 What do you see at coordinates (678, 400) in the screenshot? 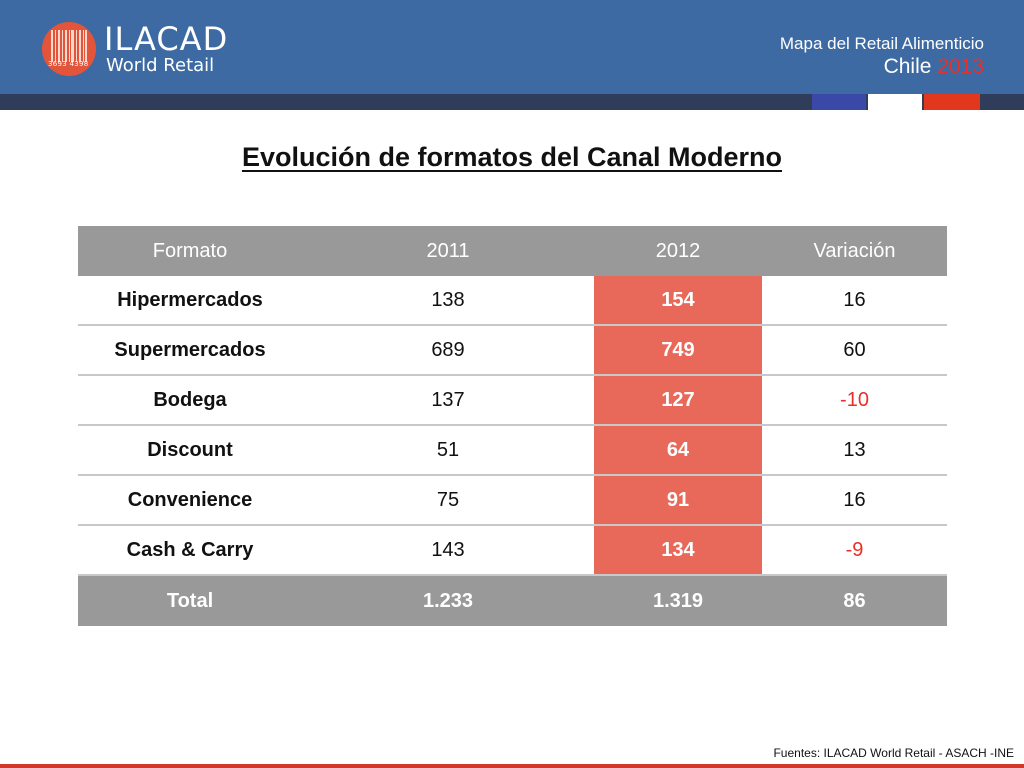
I see `cell-2012: 127` at bounding box center [678, 400].